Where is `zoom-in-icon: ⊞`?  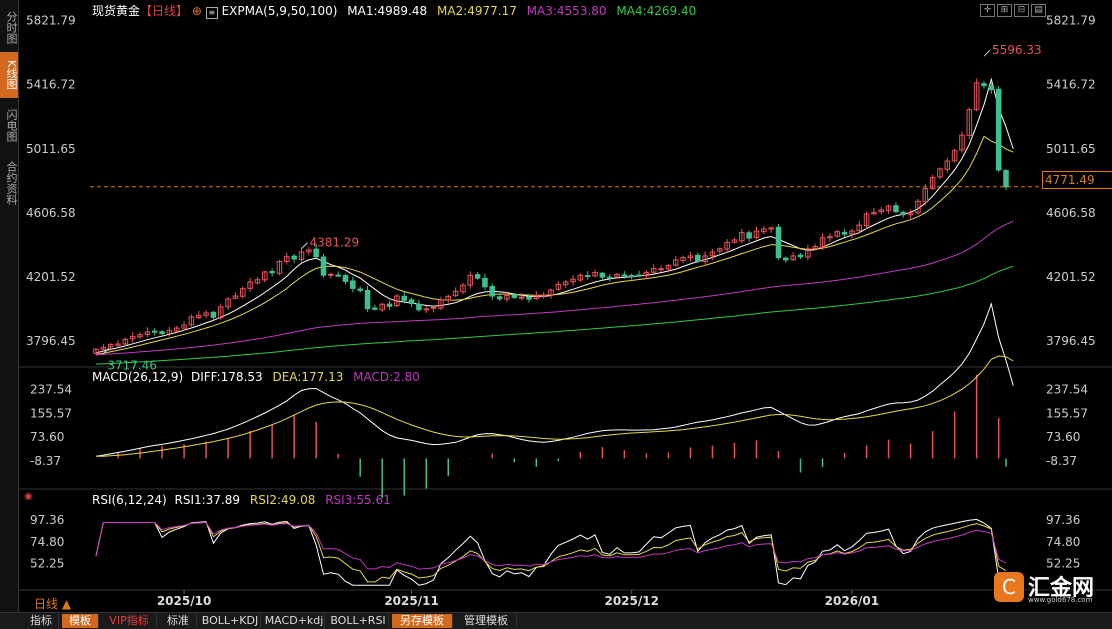 zoom-in-icon: ⊞ is located at coordinates (1004, 10).